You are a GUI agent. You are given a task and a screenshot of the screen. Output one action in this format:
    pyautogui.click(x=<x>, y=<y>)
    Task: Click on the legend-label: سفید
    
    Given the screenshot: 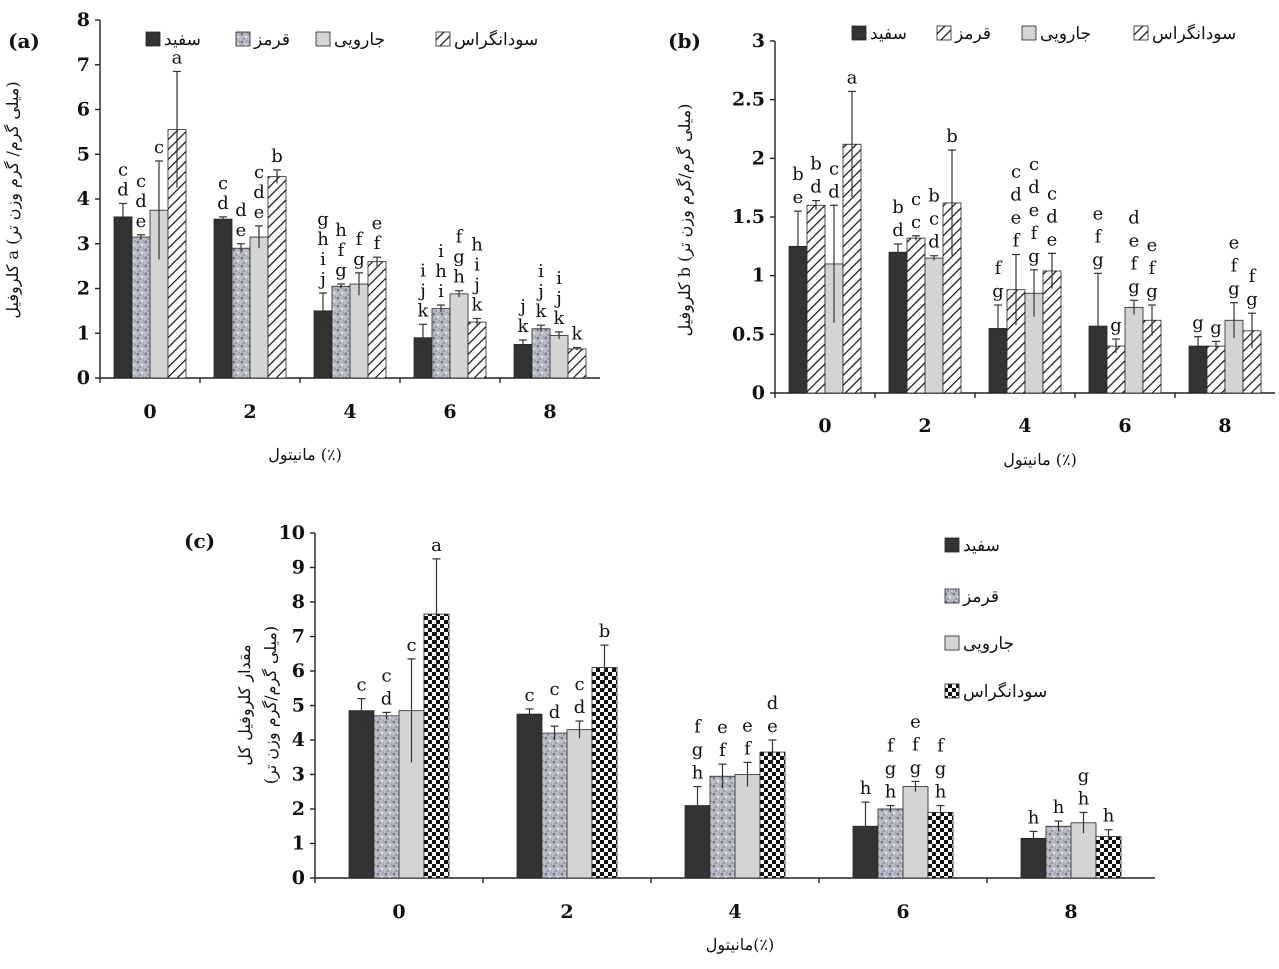 What is the action you would take?
    pyautogui.click(x=981, y=546)
    